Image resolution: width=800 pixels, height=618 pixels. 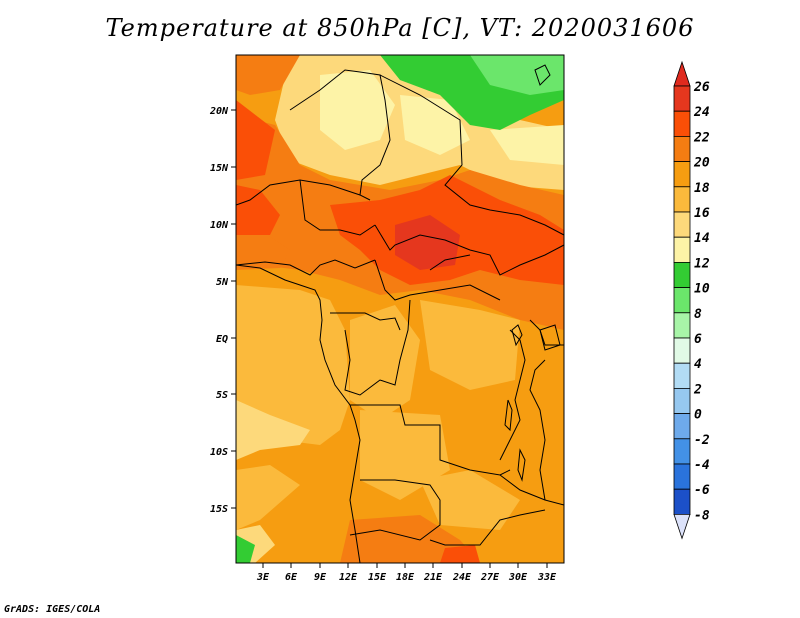 What do you see at coordinates (219, 452) in the screenshot?
I see `lat-label: 10S` at bounding box center [219, 452].